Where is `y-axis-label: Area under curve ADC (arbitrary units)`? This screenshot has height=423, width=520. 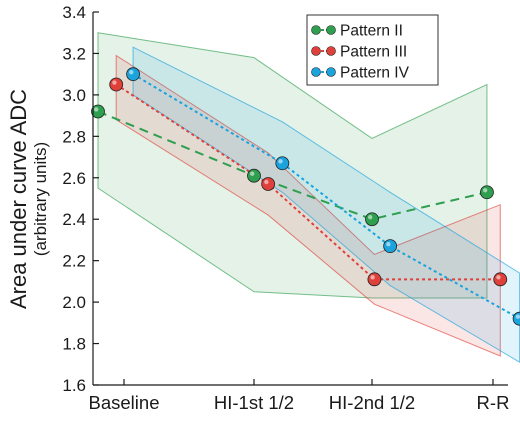
y-axis-label: Area under curve ADC (arbitrary units) is located at coordinates (28, 199).